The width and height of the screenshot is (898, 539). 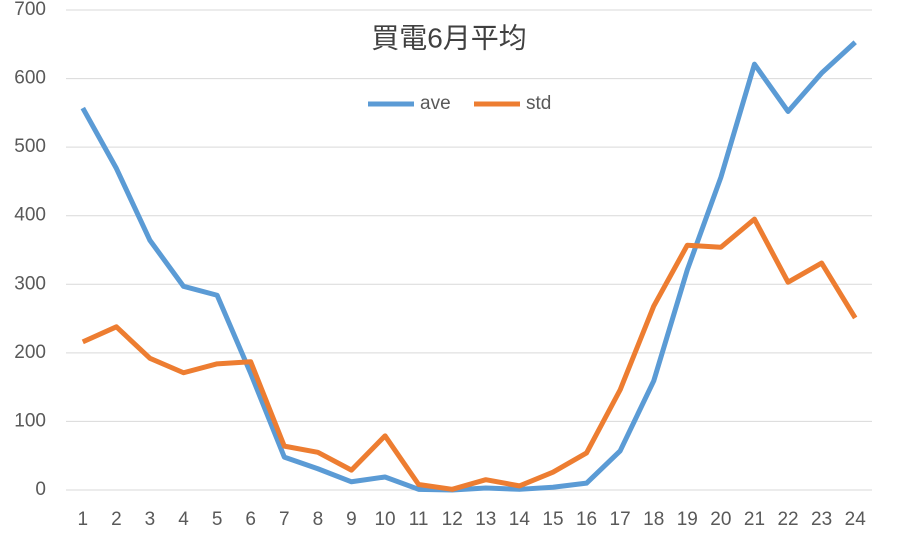 I want to click on legend-label: std, so click(x=538, y=103).